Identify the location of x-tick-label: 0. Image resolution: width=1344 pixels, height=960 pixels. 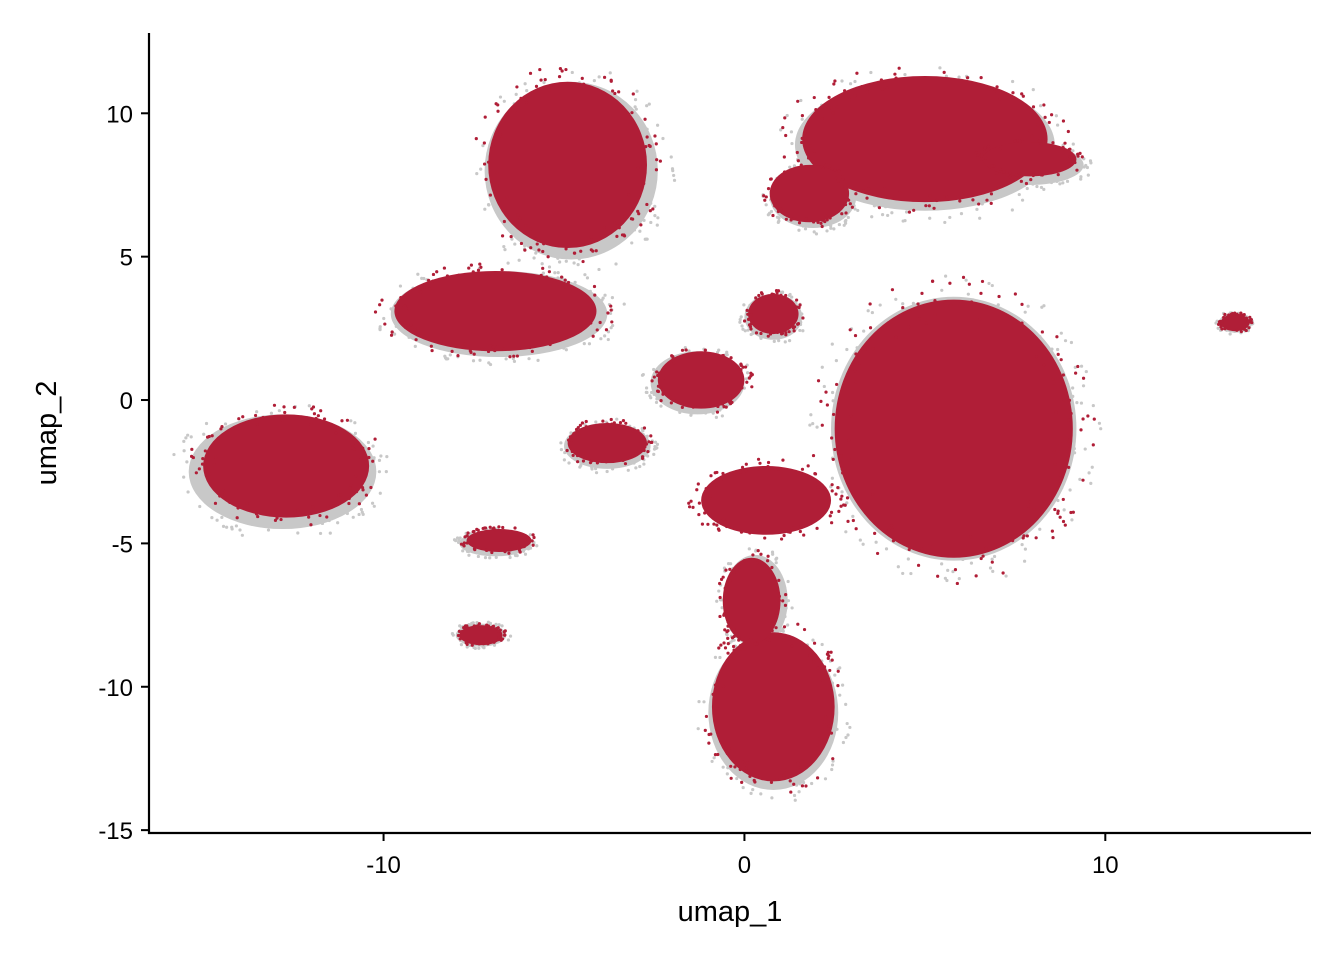
(744, 865).